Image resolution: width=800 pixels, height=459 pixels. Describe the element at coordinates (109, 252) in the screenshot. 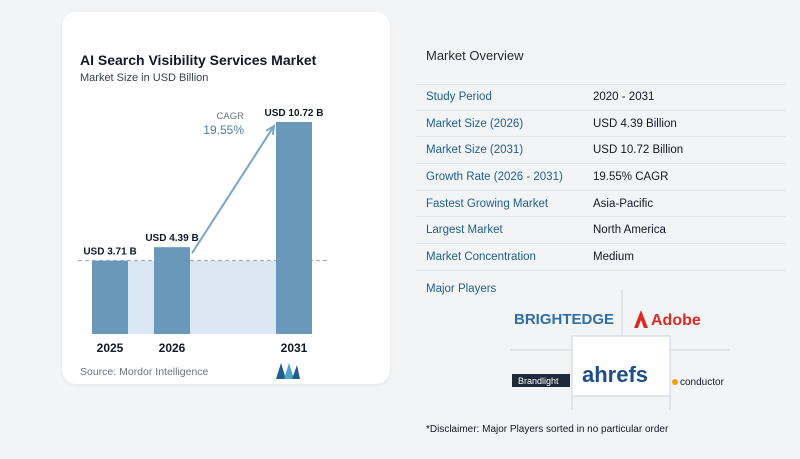

I see `data-label: USD 3.71 B` at that location.